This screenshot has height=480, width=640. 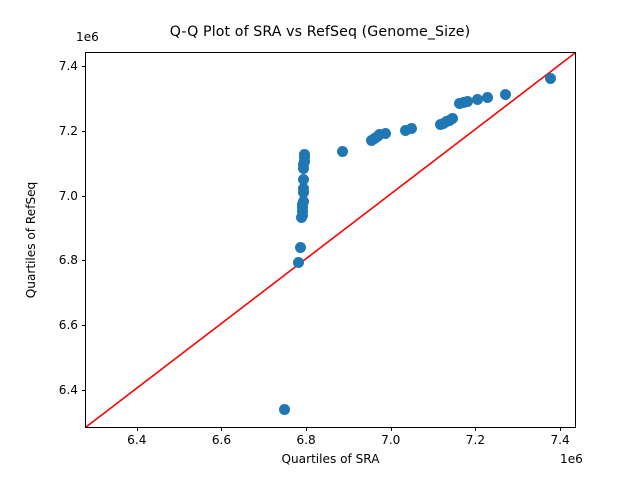 What do you see at coordinates (31, 240) in the screenshot?
I see `y-axis-label: Quartiles of RefSeq` at bounding box center [31, 240].